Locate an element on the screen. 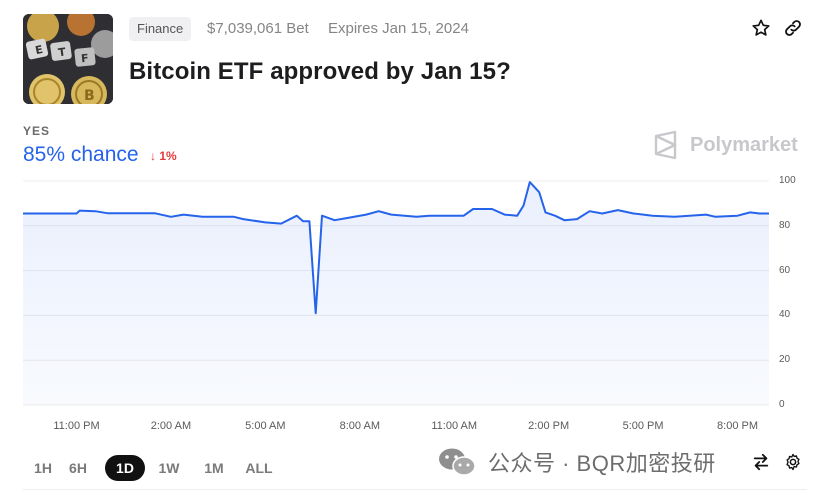 Image resolution: width=817 pixels, height=502 pixels. range-all-button: ALL is located at coordinates (259, 468).